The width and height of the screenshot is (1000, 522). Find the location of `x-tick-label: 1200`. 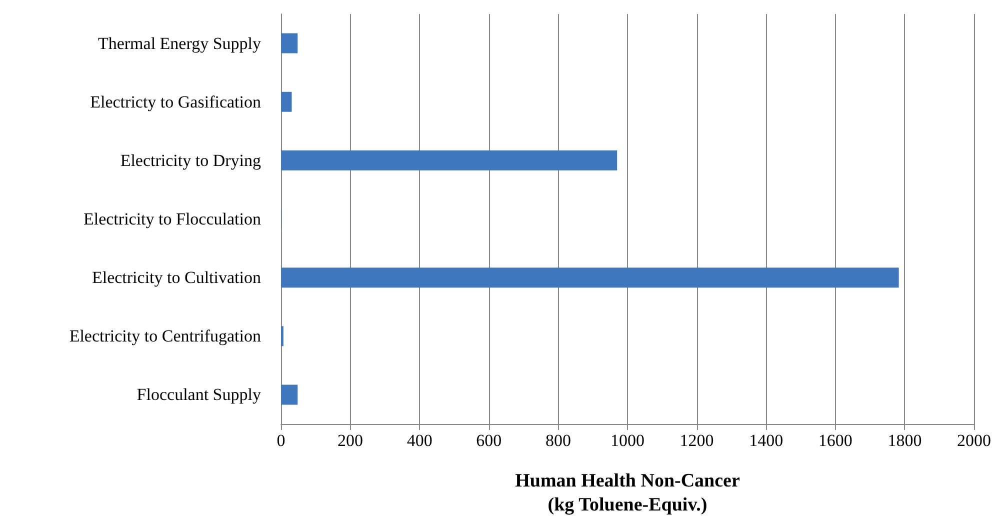

x-tick-label: 1200 is located at coordinates (697, 440).